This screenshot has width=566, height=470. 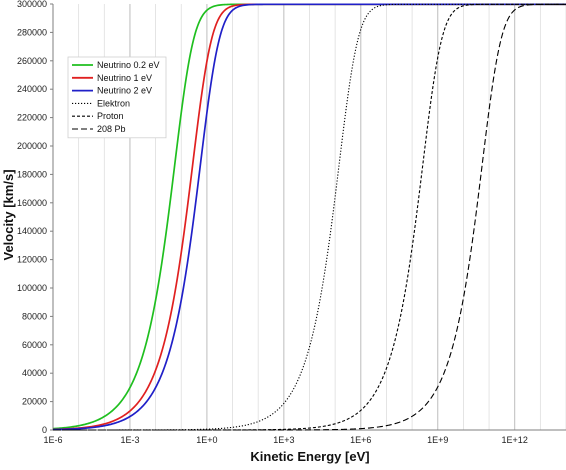 I want to click on y-tick-label: 180000, so click(x=32, y=174).